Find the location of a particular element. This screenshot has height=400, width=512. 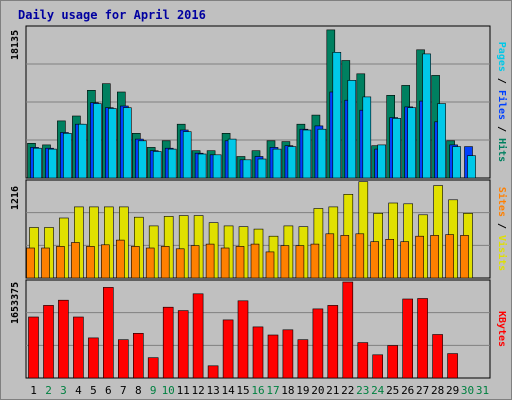

day-label-1: 1 is located at coordinates (33, 390).